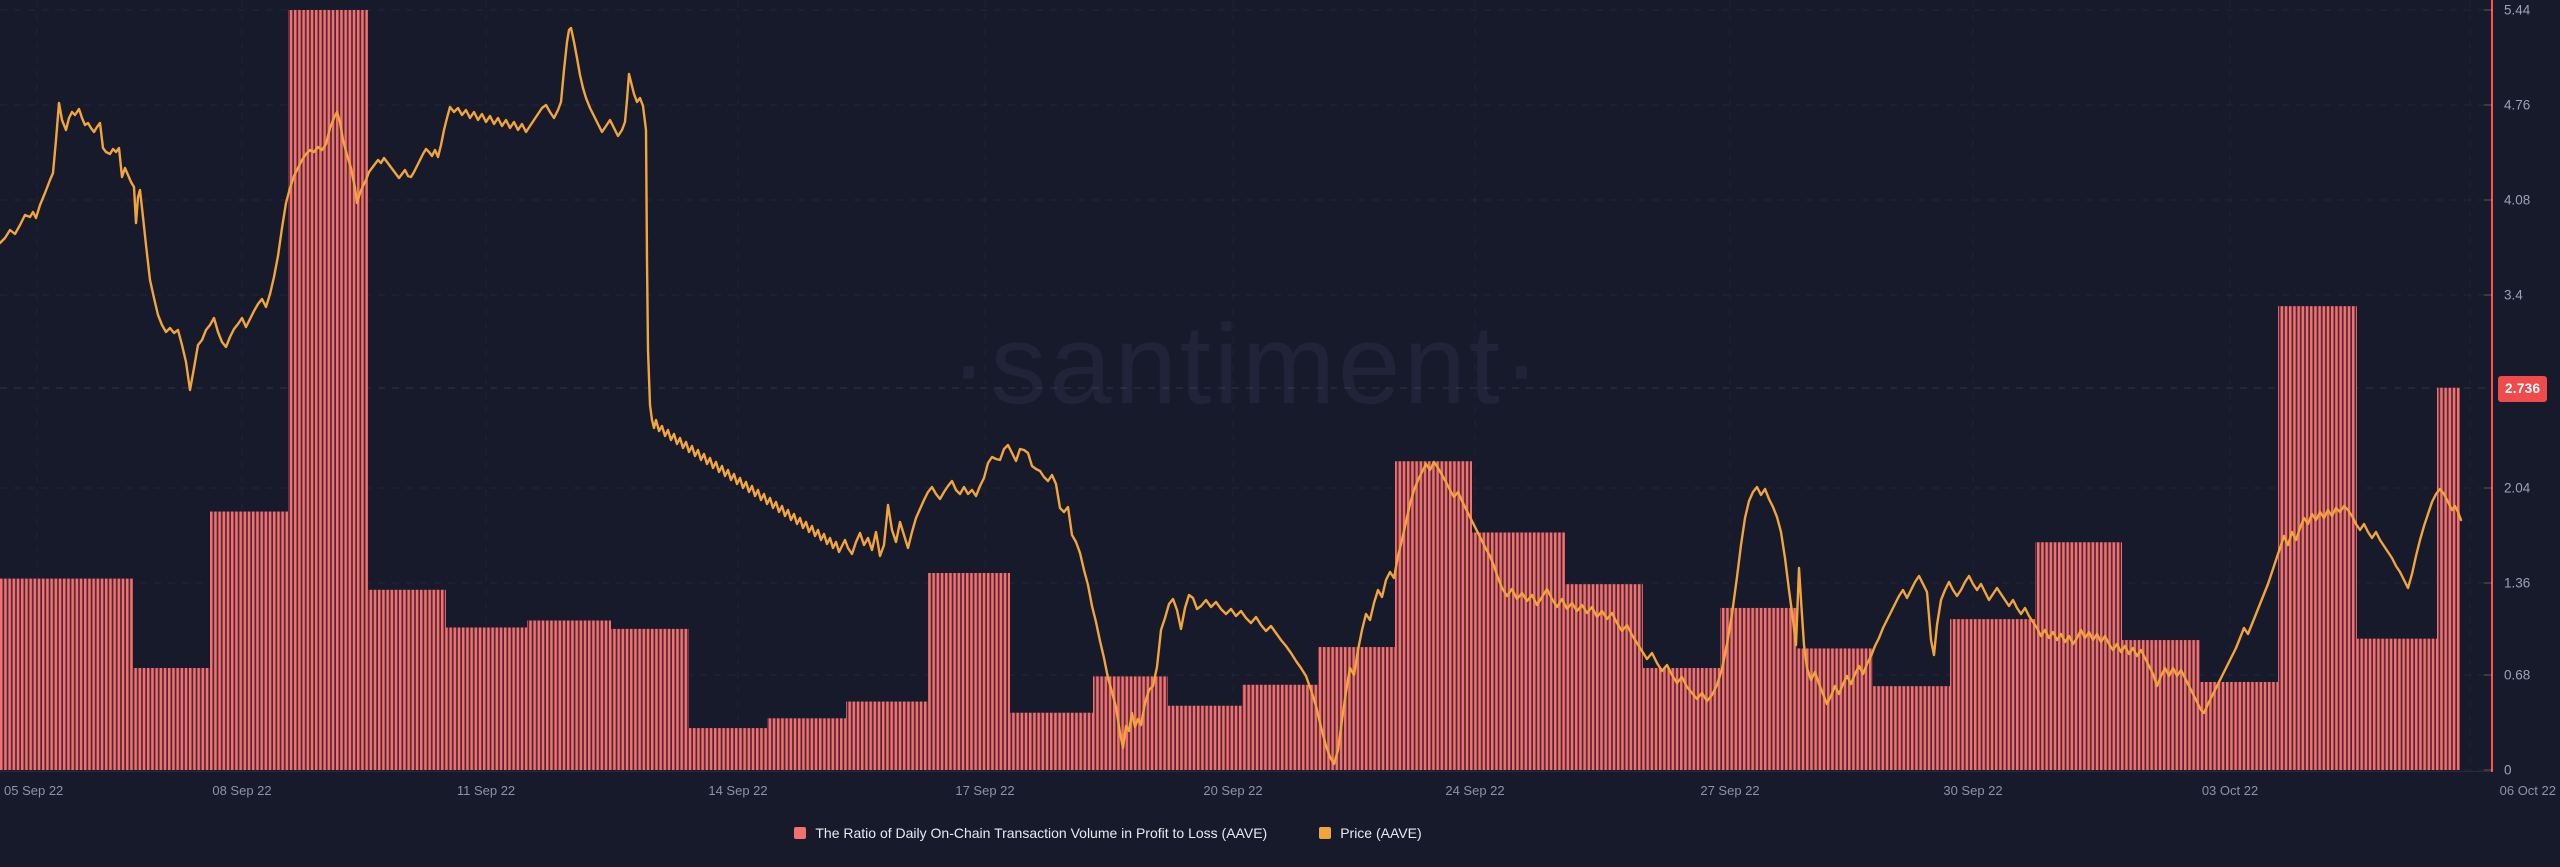 The height and width of the screenshot is (867, 2560). Describe the element at coordinates (1381, 833) in the screenshot. I see `price-legend-label: Price (AAVE)` at that location.